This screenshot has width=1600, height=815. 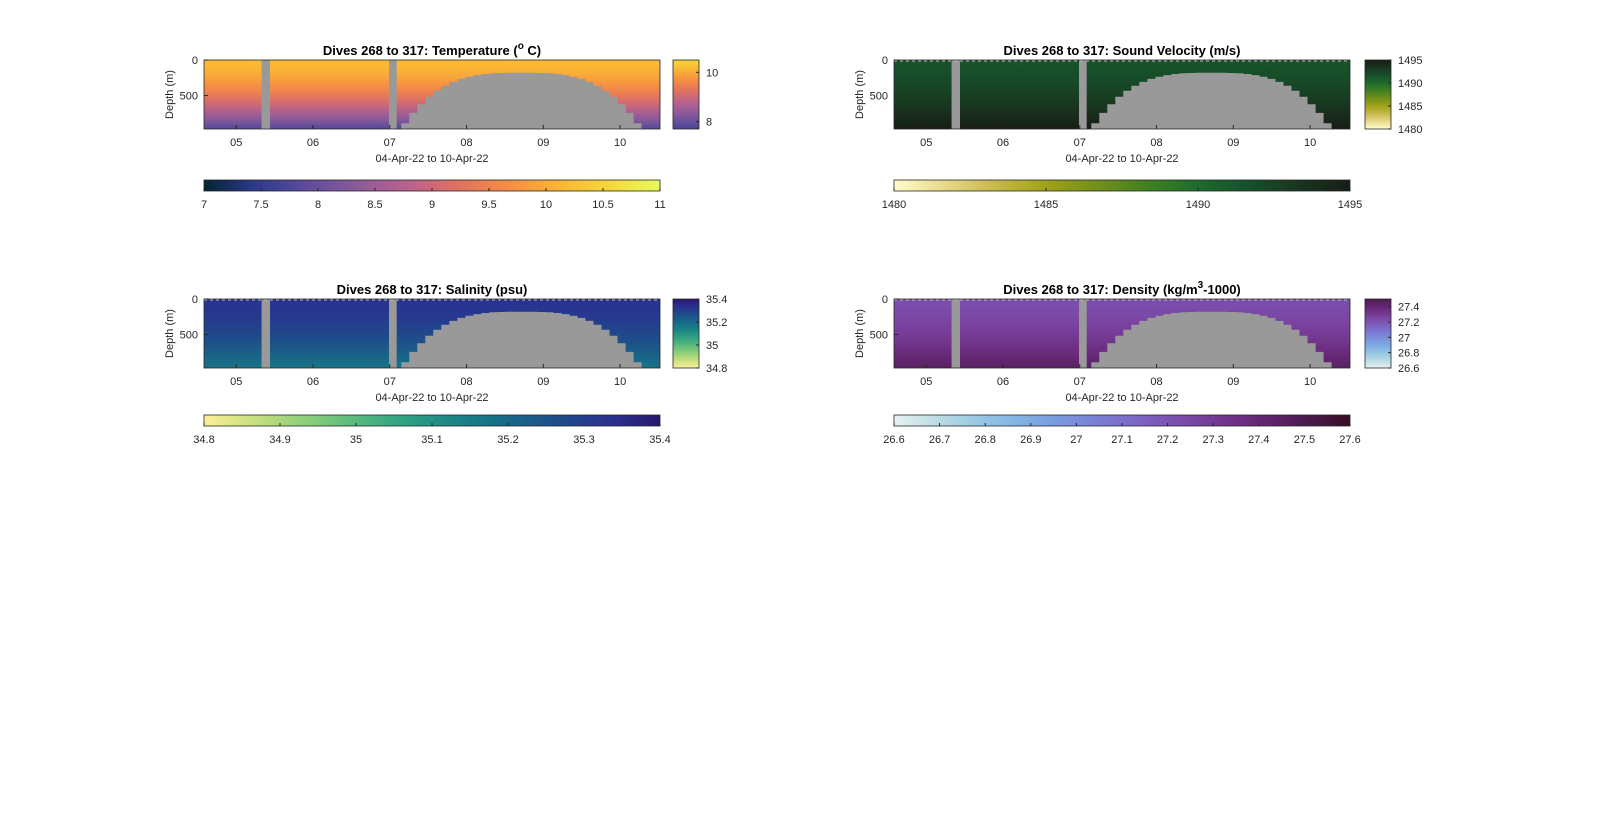 I want to click on colorbar-tick-label: 1495, so click(x=1350, y=205).